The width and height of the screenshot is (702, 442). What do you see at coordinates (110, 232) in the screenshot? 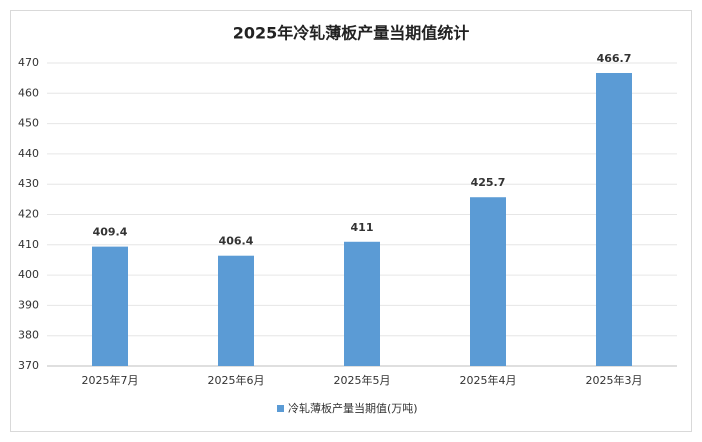
I see `data-label: 409.4` at bounding box center [110, 232].